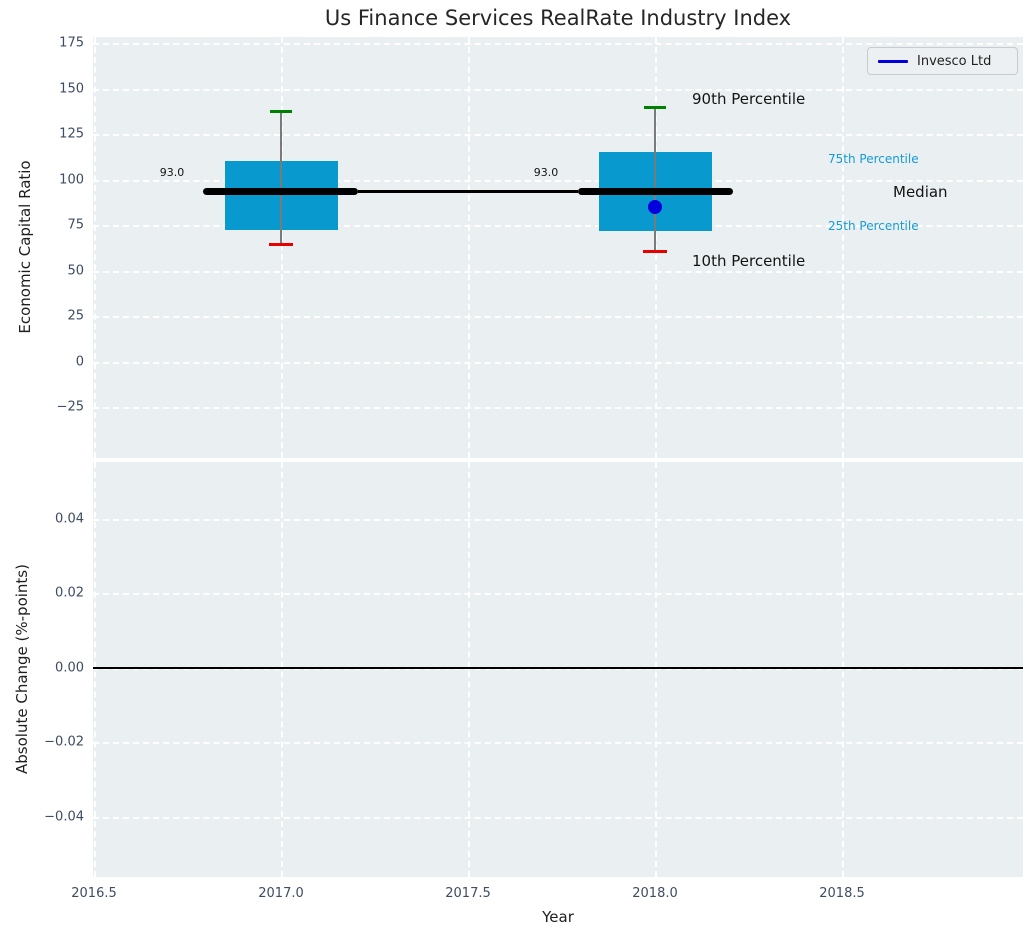 The width and height of the screenshot is (1034, 942). Describe the element at coordinates (655, 893) in the screenshot. I see `xtick: 2018.0` at that location.